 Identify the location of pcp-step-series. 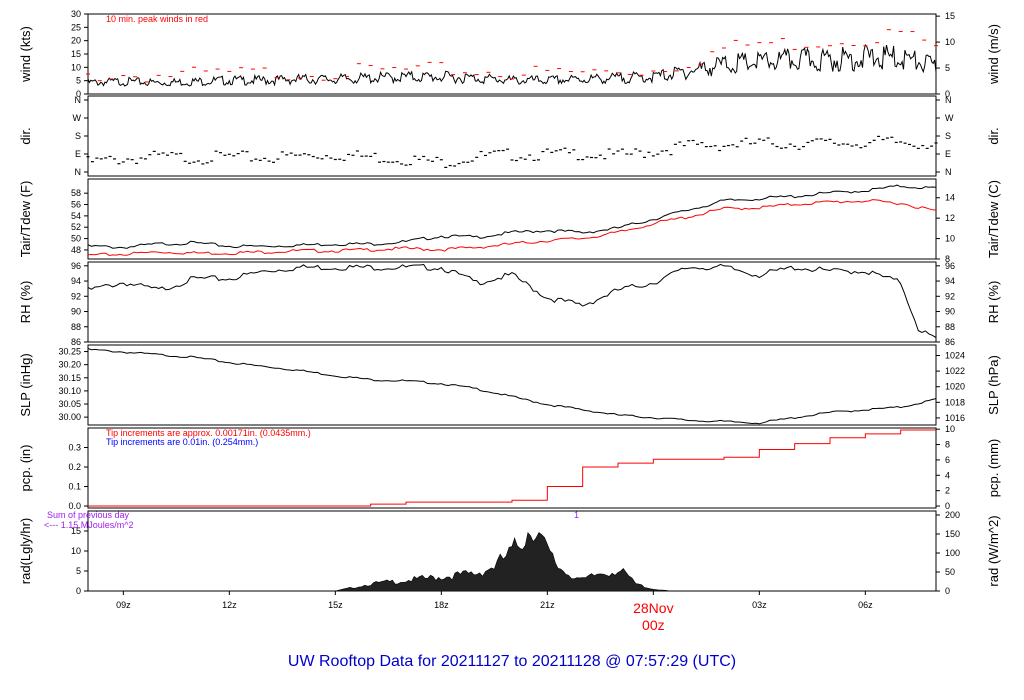
(512, 468).